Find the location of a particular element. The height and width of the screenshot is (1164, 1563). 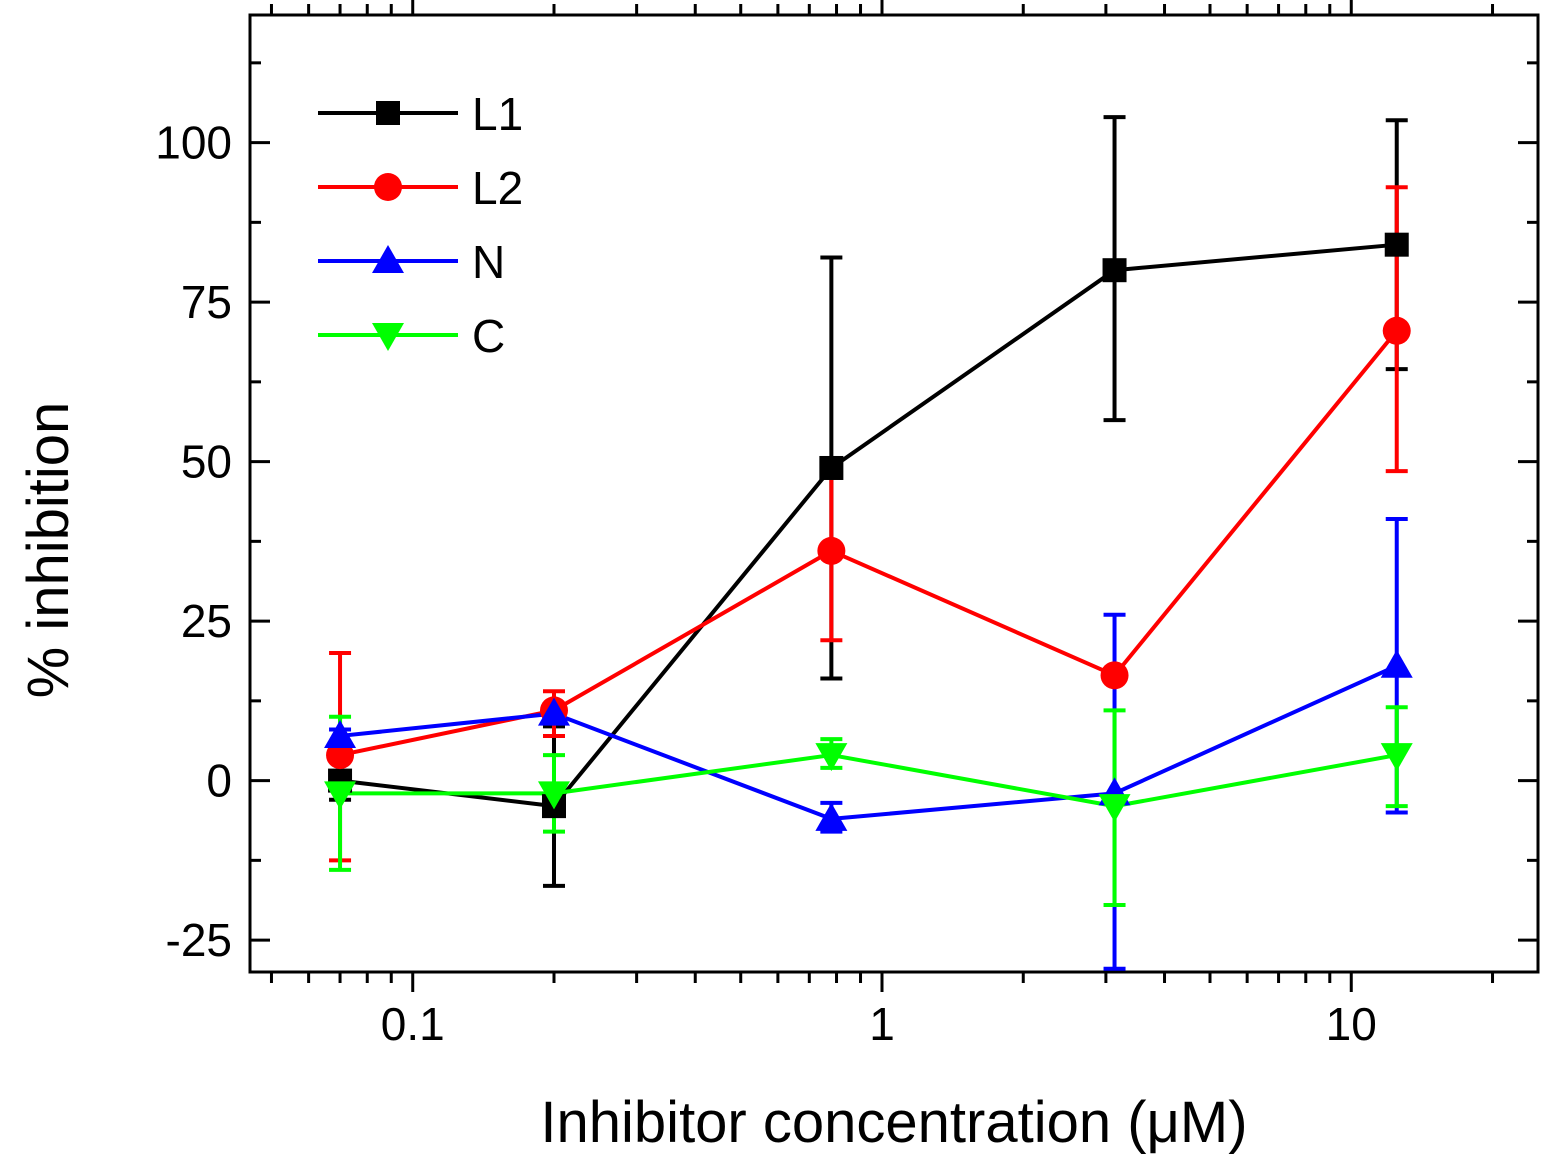

legend-label-l2: L2 is located at coordinates (497, 188).